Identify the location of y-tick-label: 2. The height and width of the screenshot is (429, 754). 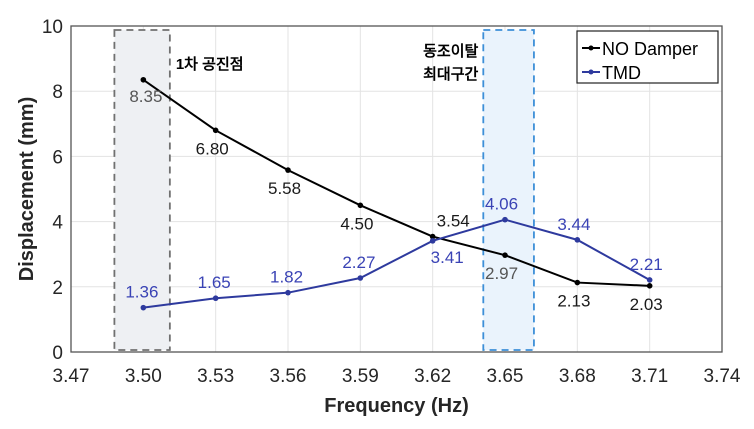
(57, 288).